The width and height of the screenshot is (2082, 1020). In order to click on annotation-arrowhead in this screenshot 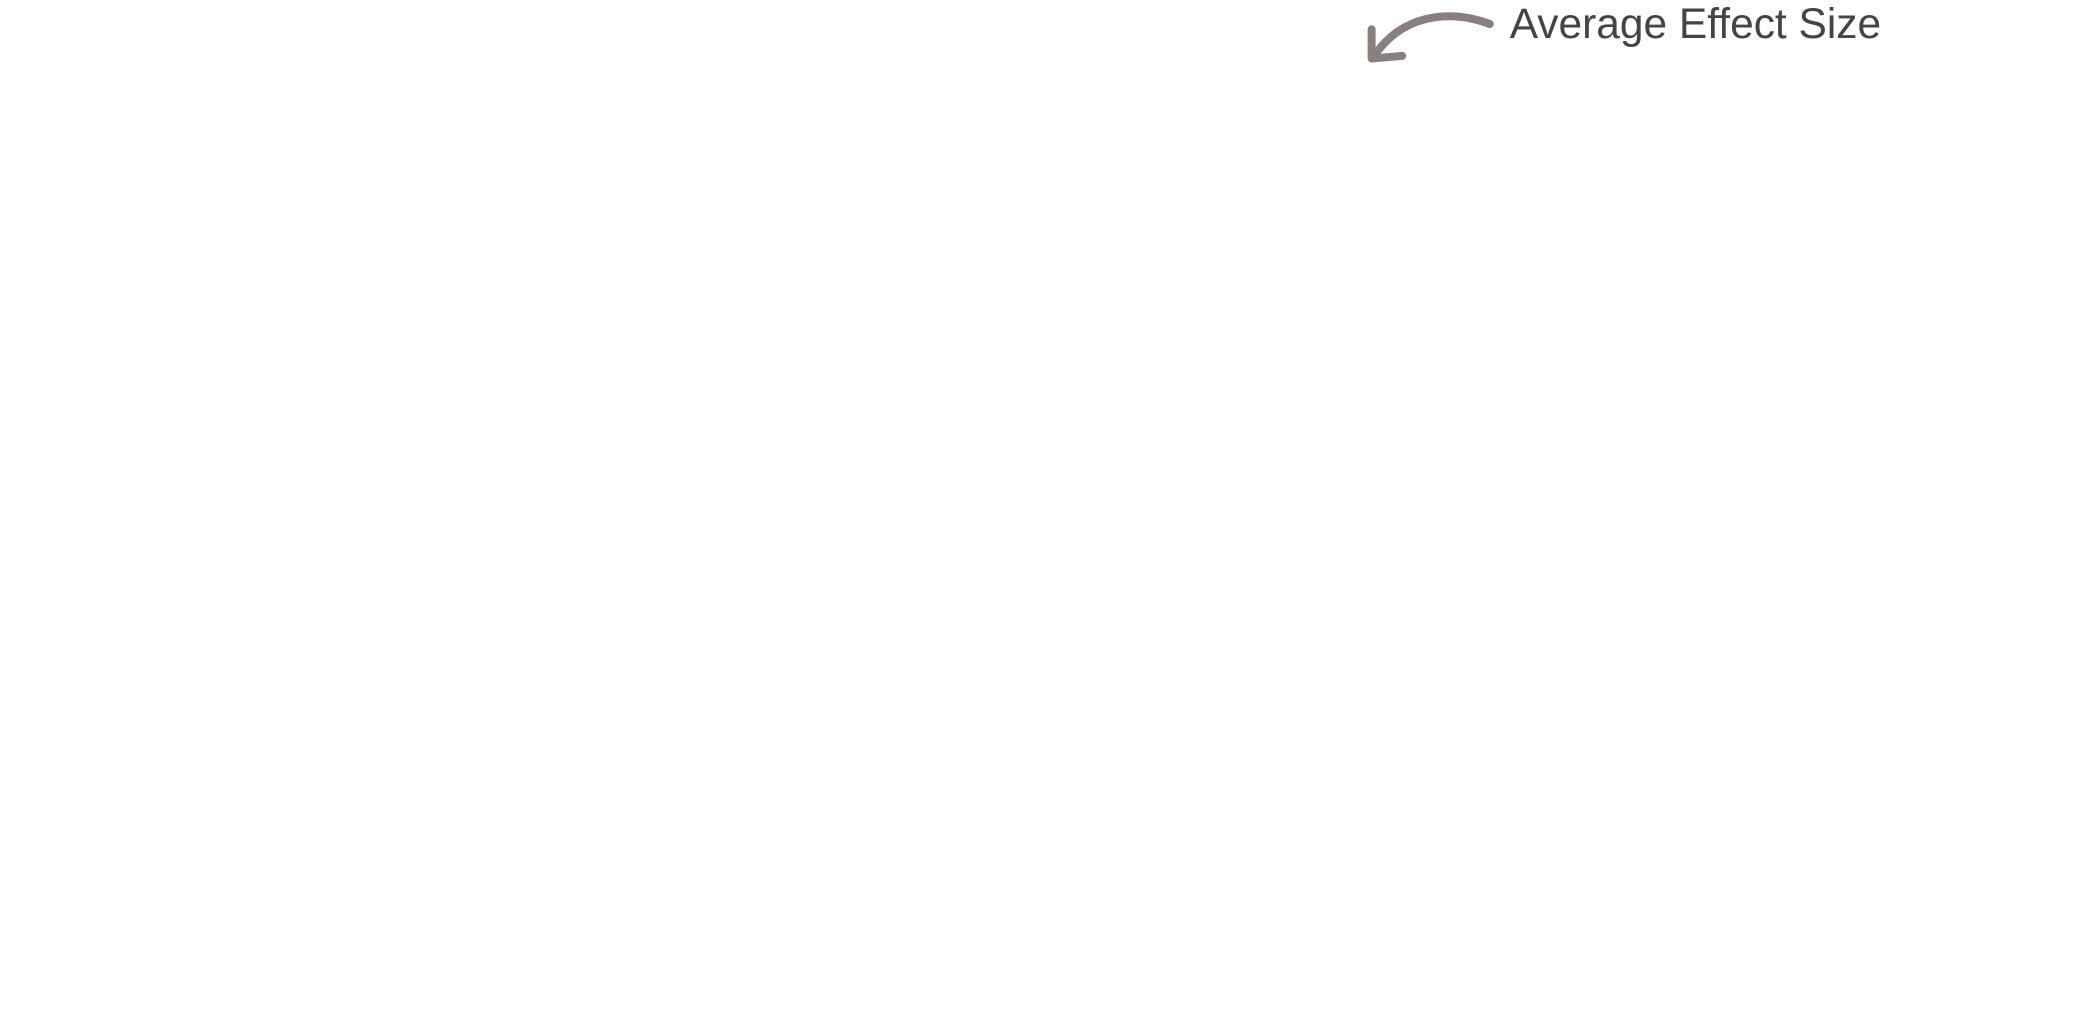, I will do `click(1387, 44)`.